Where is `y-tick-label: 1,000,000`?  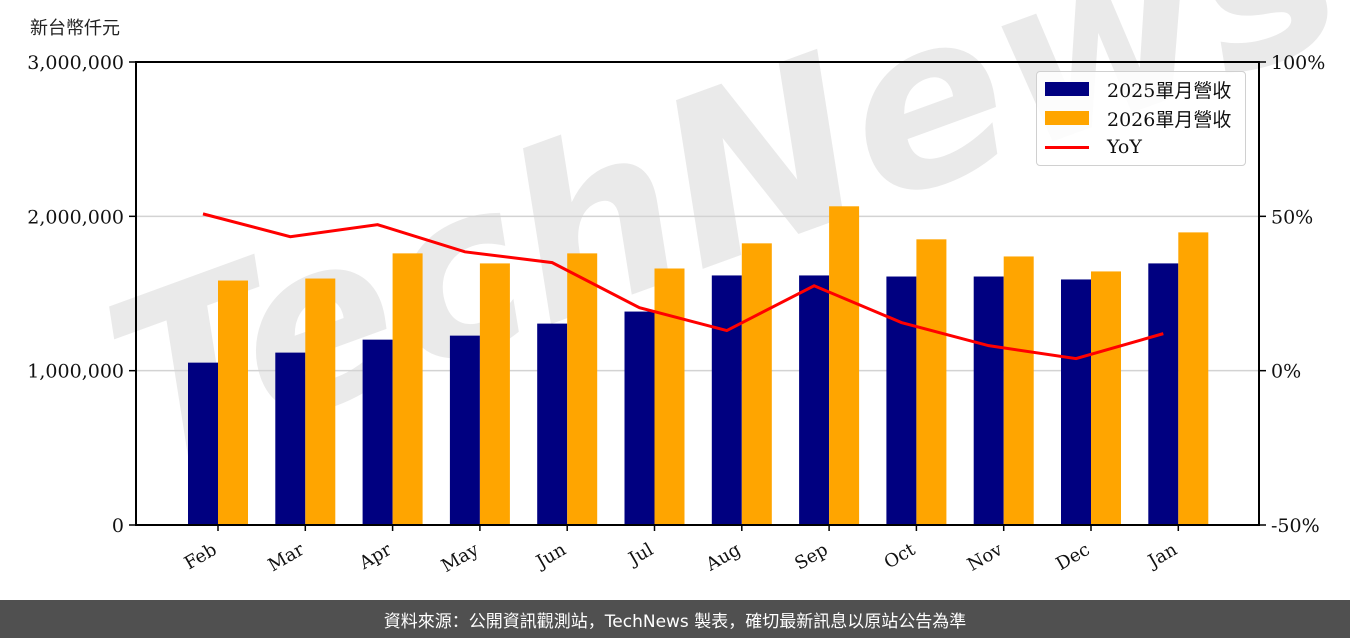 y-tick-label: 1,000,000 is located at coordinates (75, 372).